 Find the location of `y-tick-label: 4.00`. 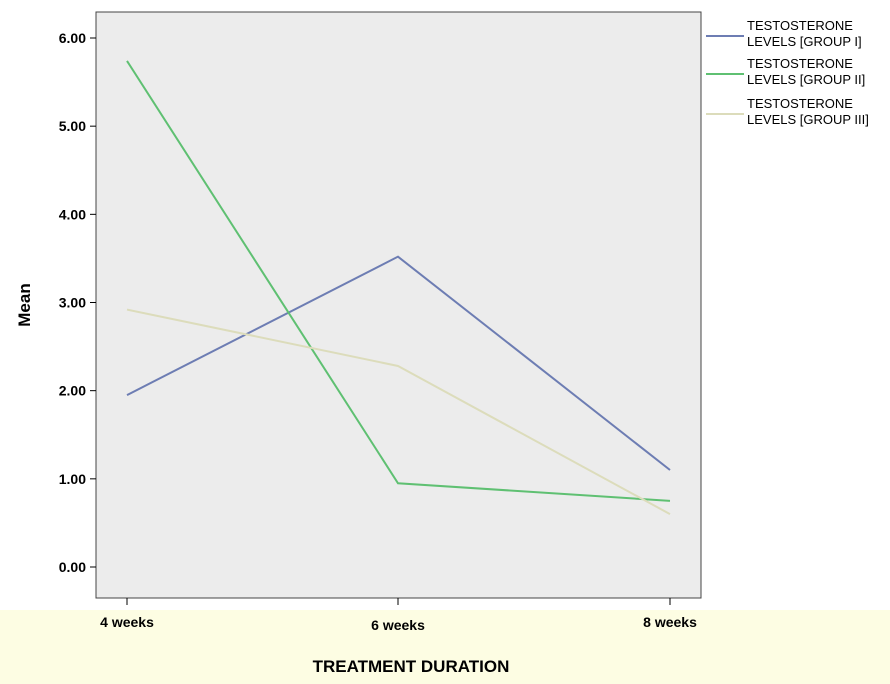

y-tick-label: 4.00 is located at coordinates (72, 214).